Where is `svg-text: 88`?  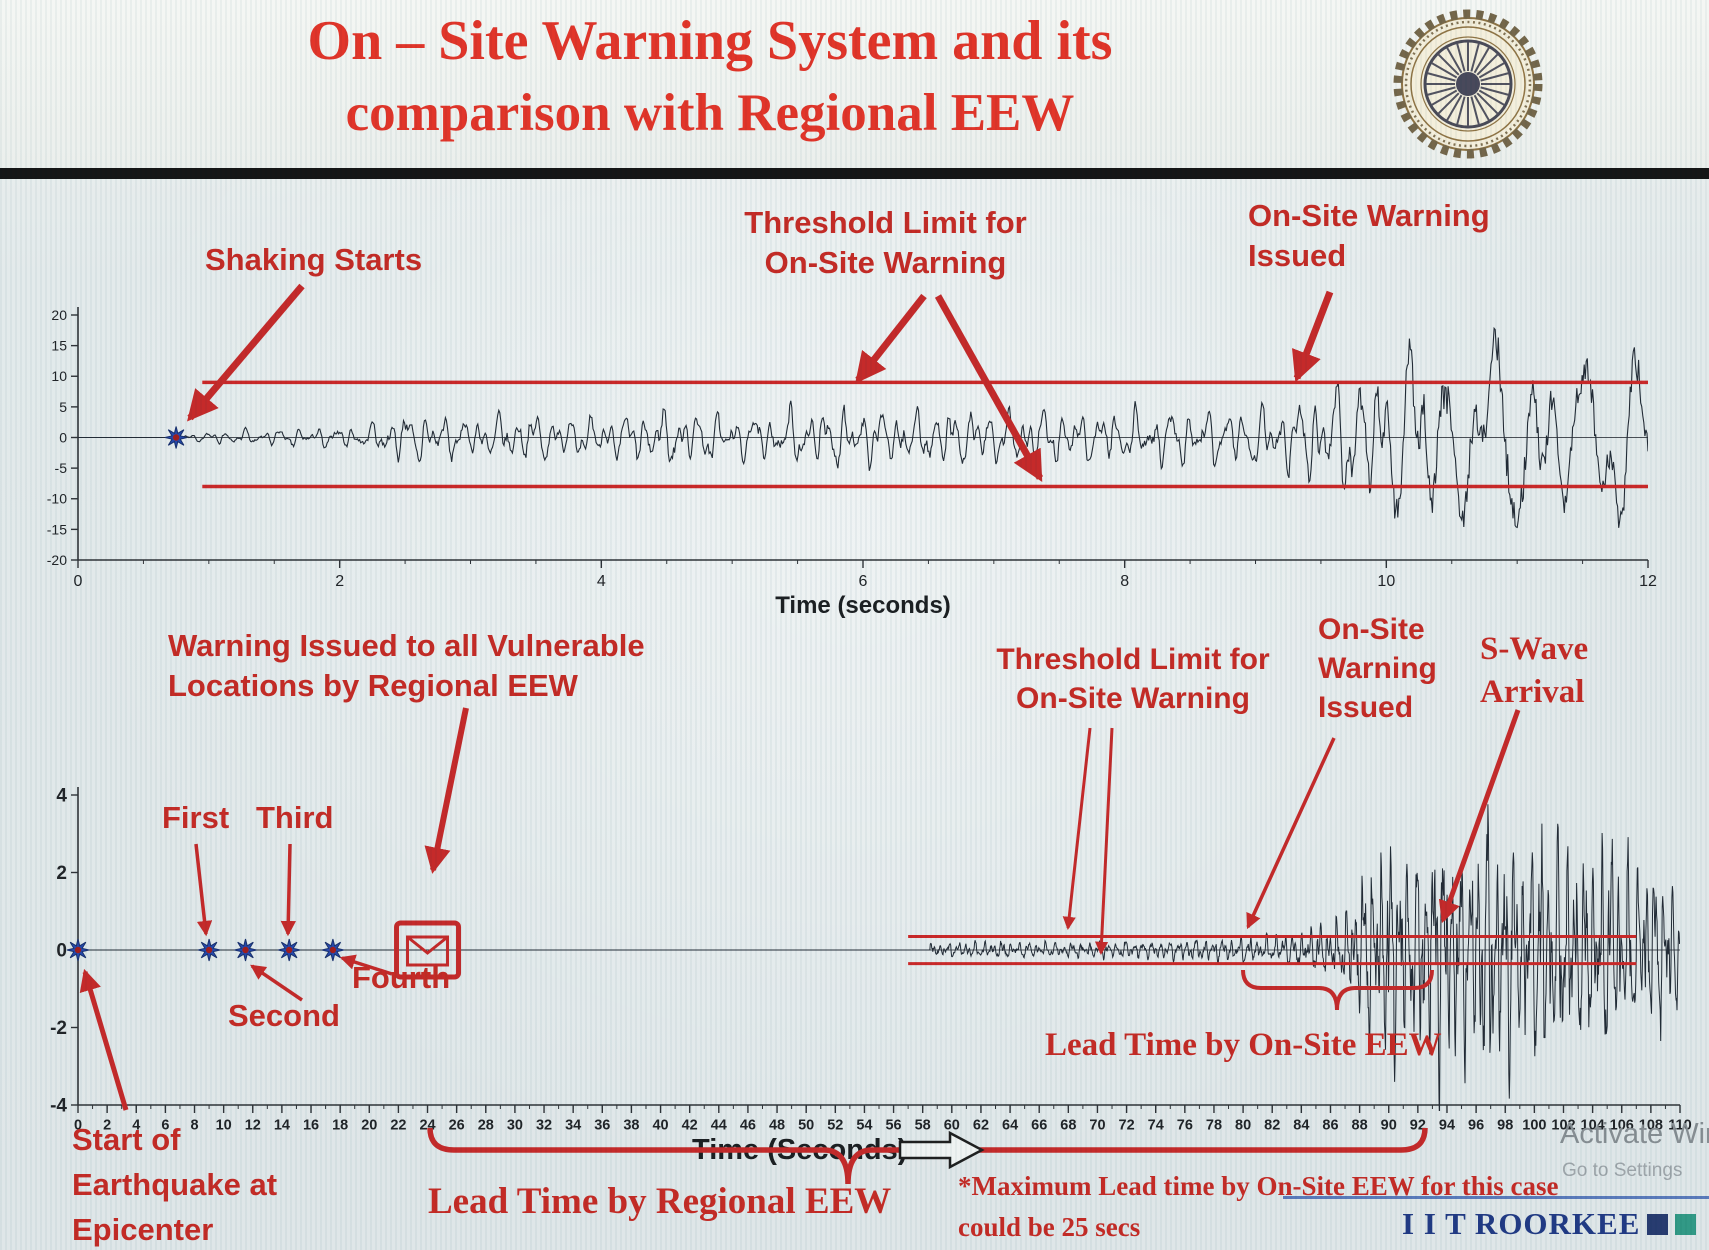
svg-text: 88 is located at coordinates (1360, 1126).